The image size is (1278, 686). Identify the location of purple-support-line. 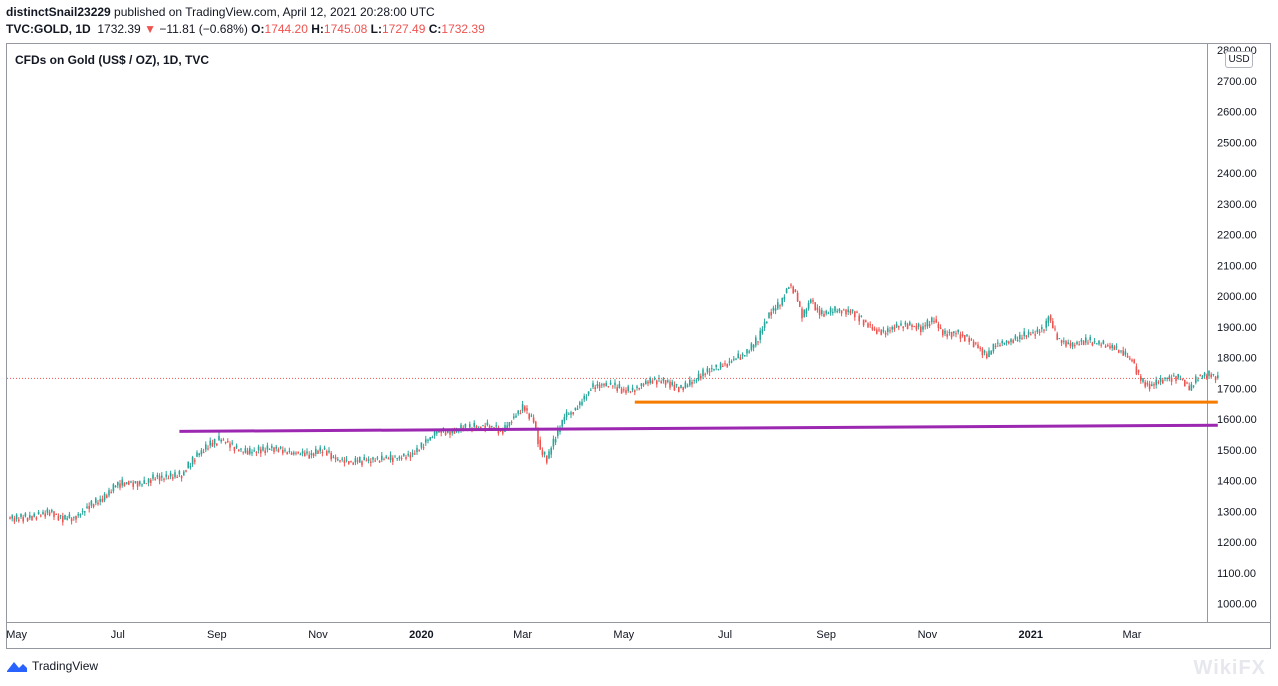
(698, 428).